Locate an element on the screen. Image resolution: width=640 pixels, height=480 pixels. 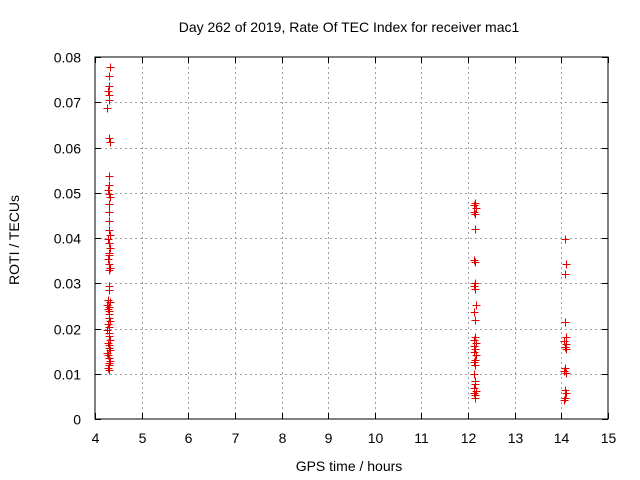
x-tick-label: 7 is located at coordinates (236, 438).